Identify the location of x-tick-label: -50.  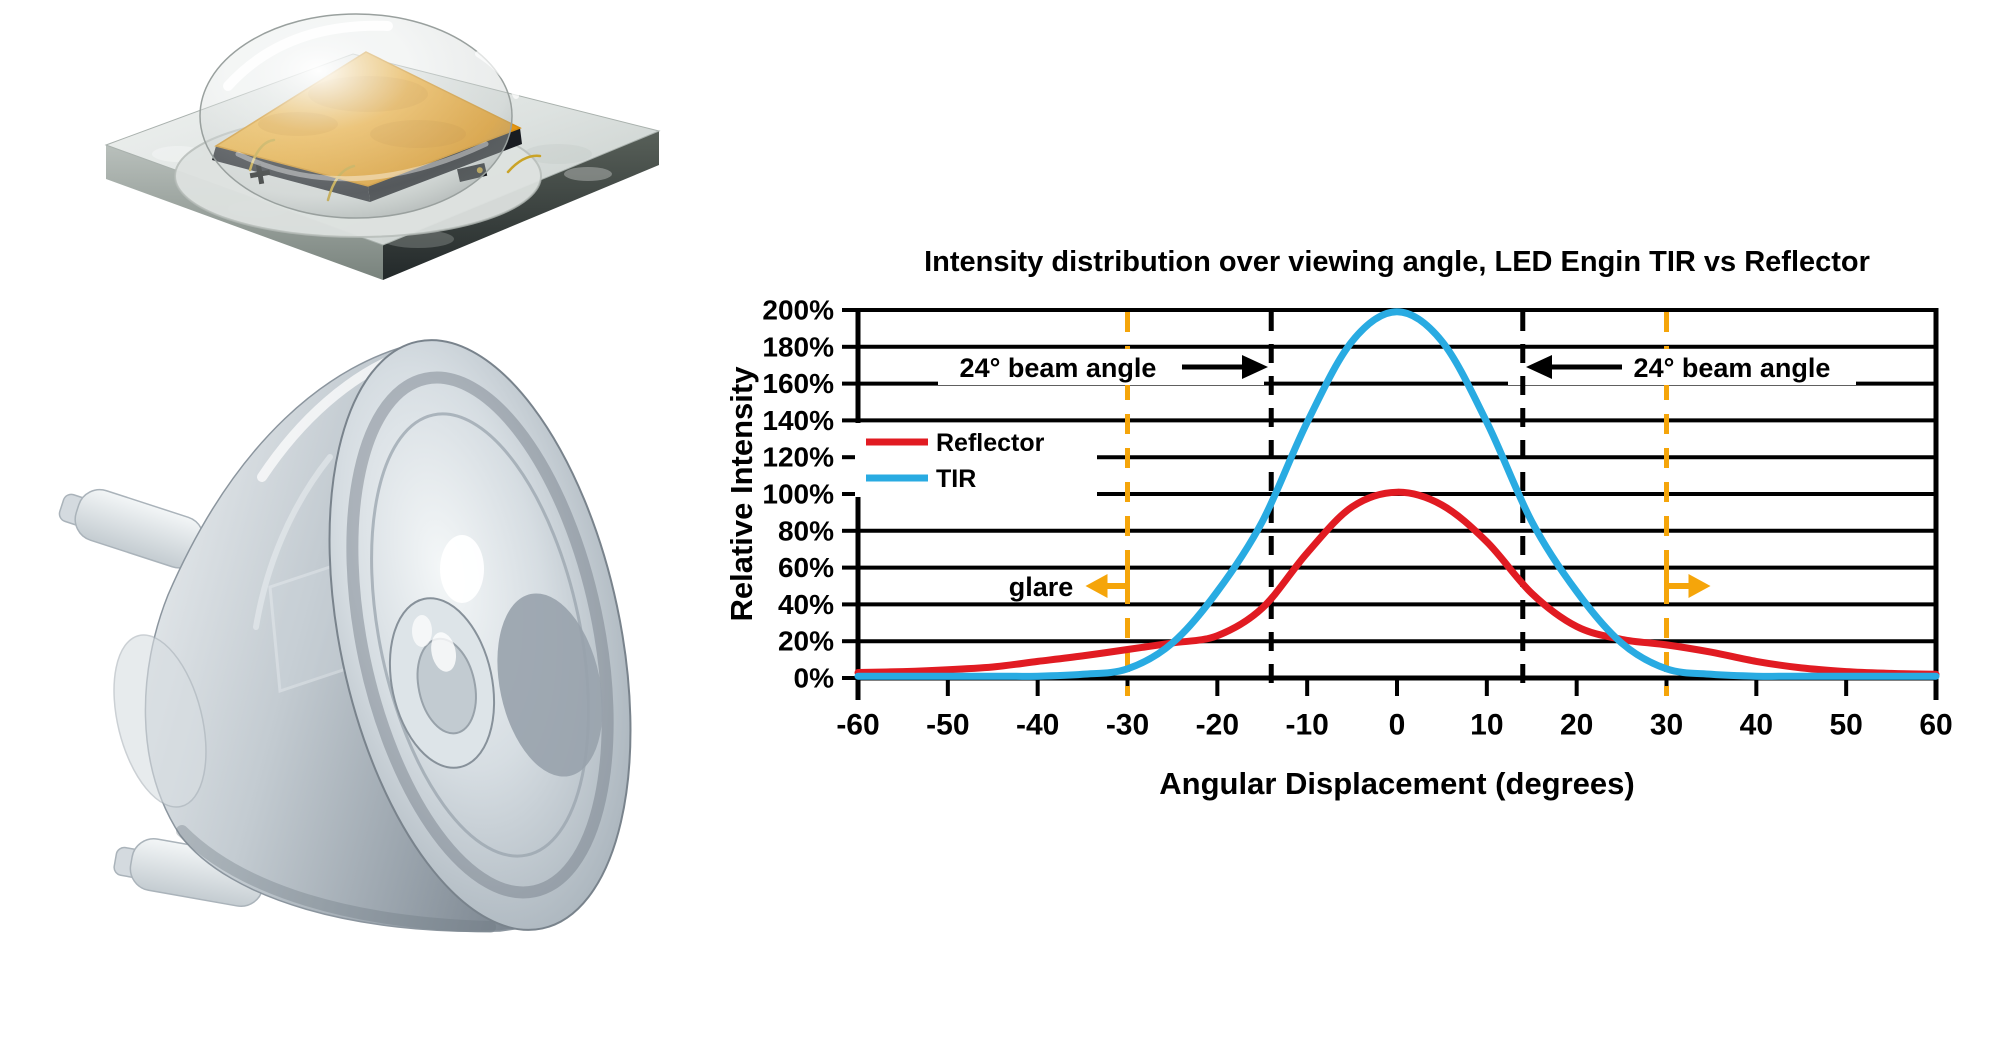
(947, 725).